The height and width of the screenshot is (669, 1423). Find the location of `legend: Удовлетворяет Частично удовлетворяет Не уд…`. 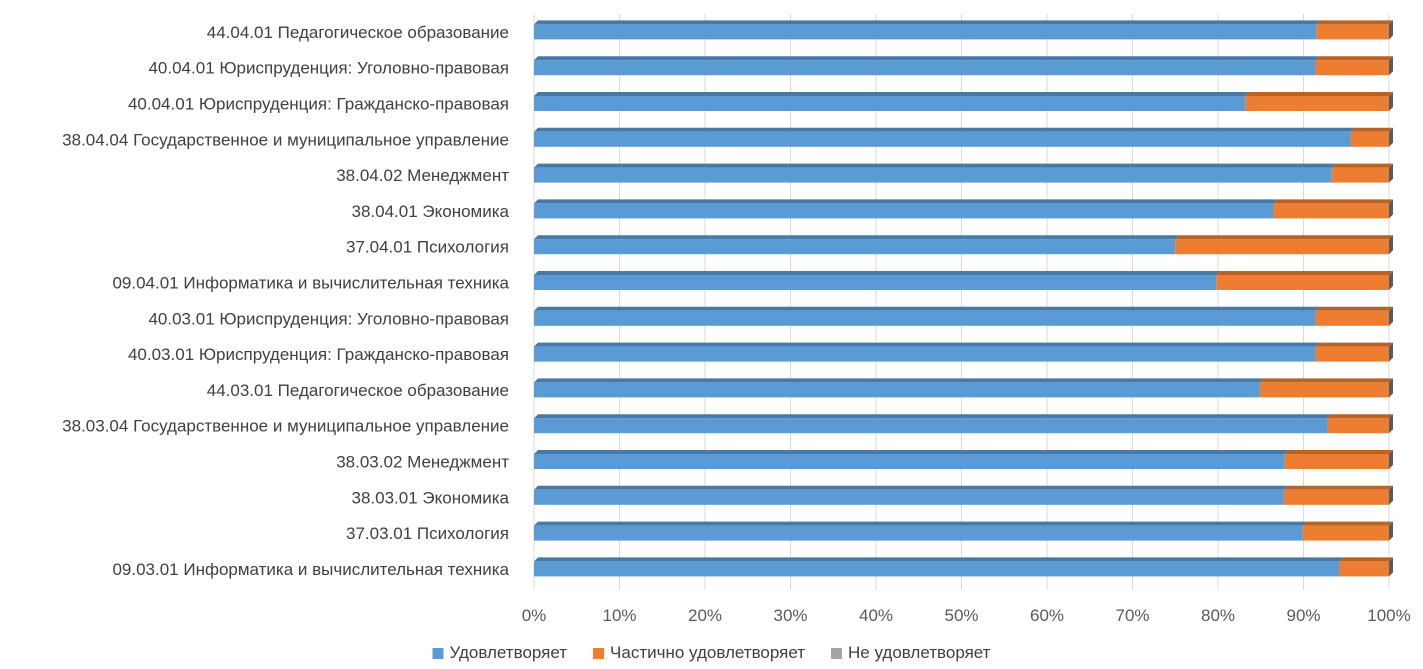

legend: Удовлетворяет Частично удовлетворяет Не уд… is located at coordinates (711, 652).